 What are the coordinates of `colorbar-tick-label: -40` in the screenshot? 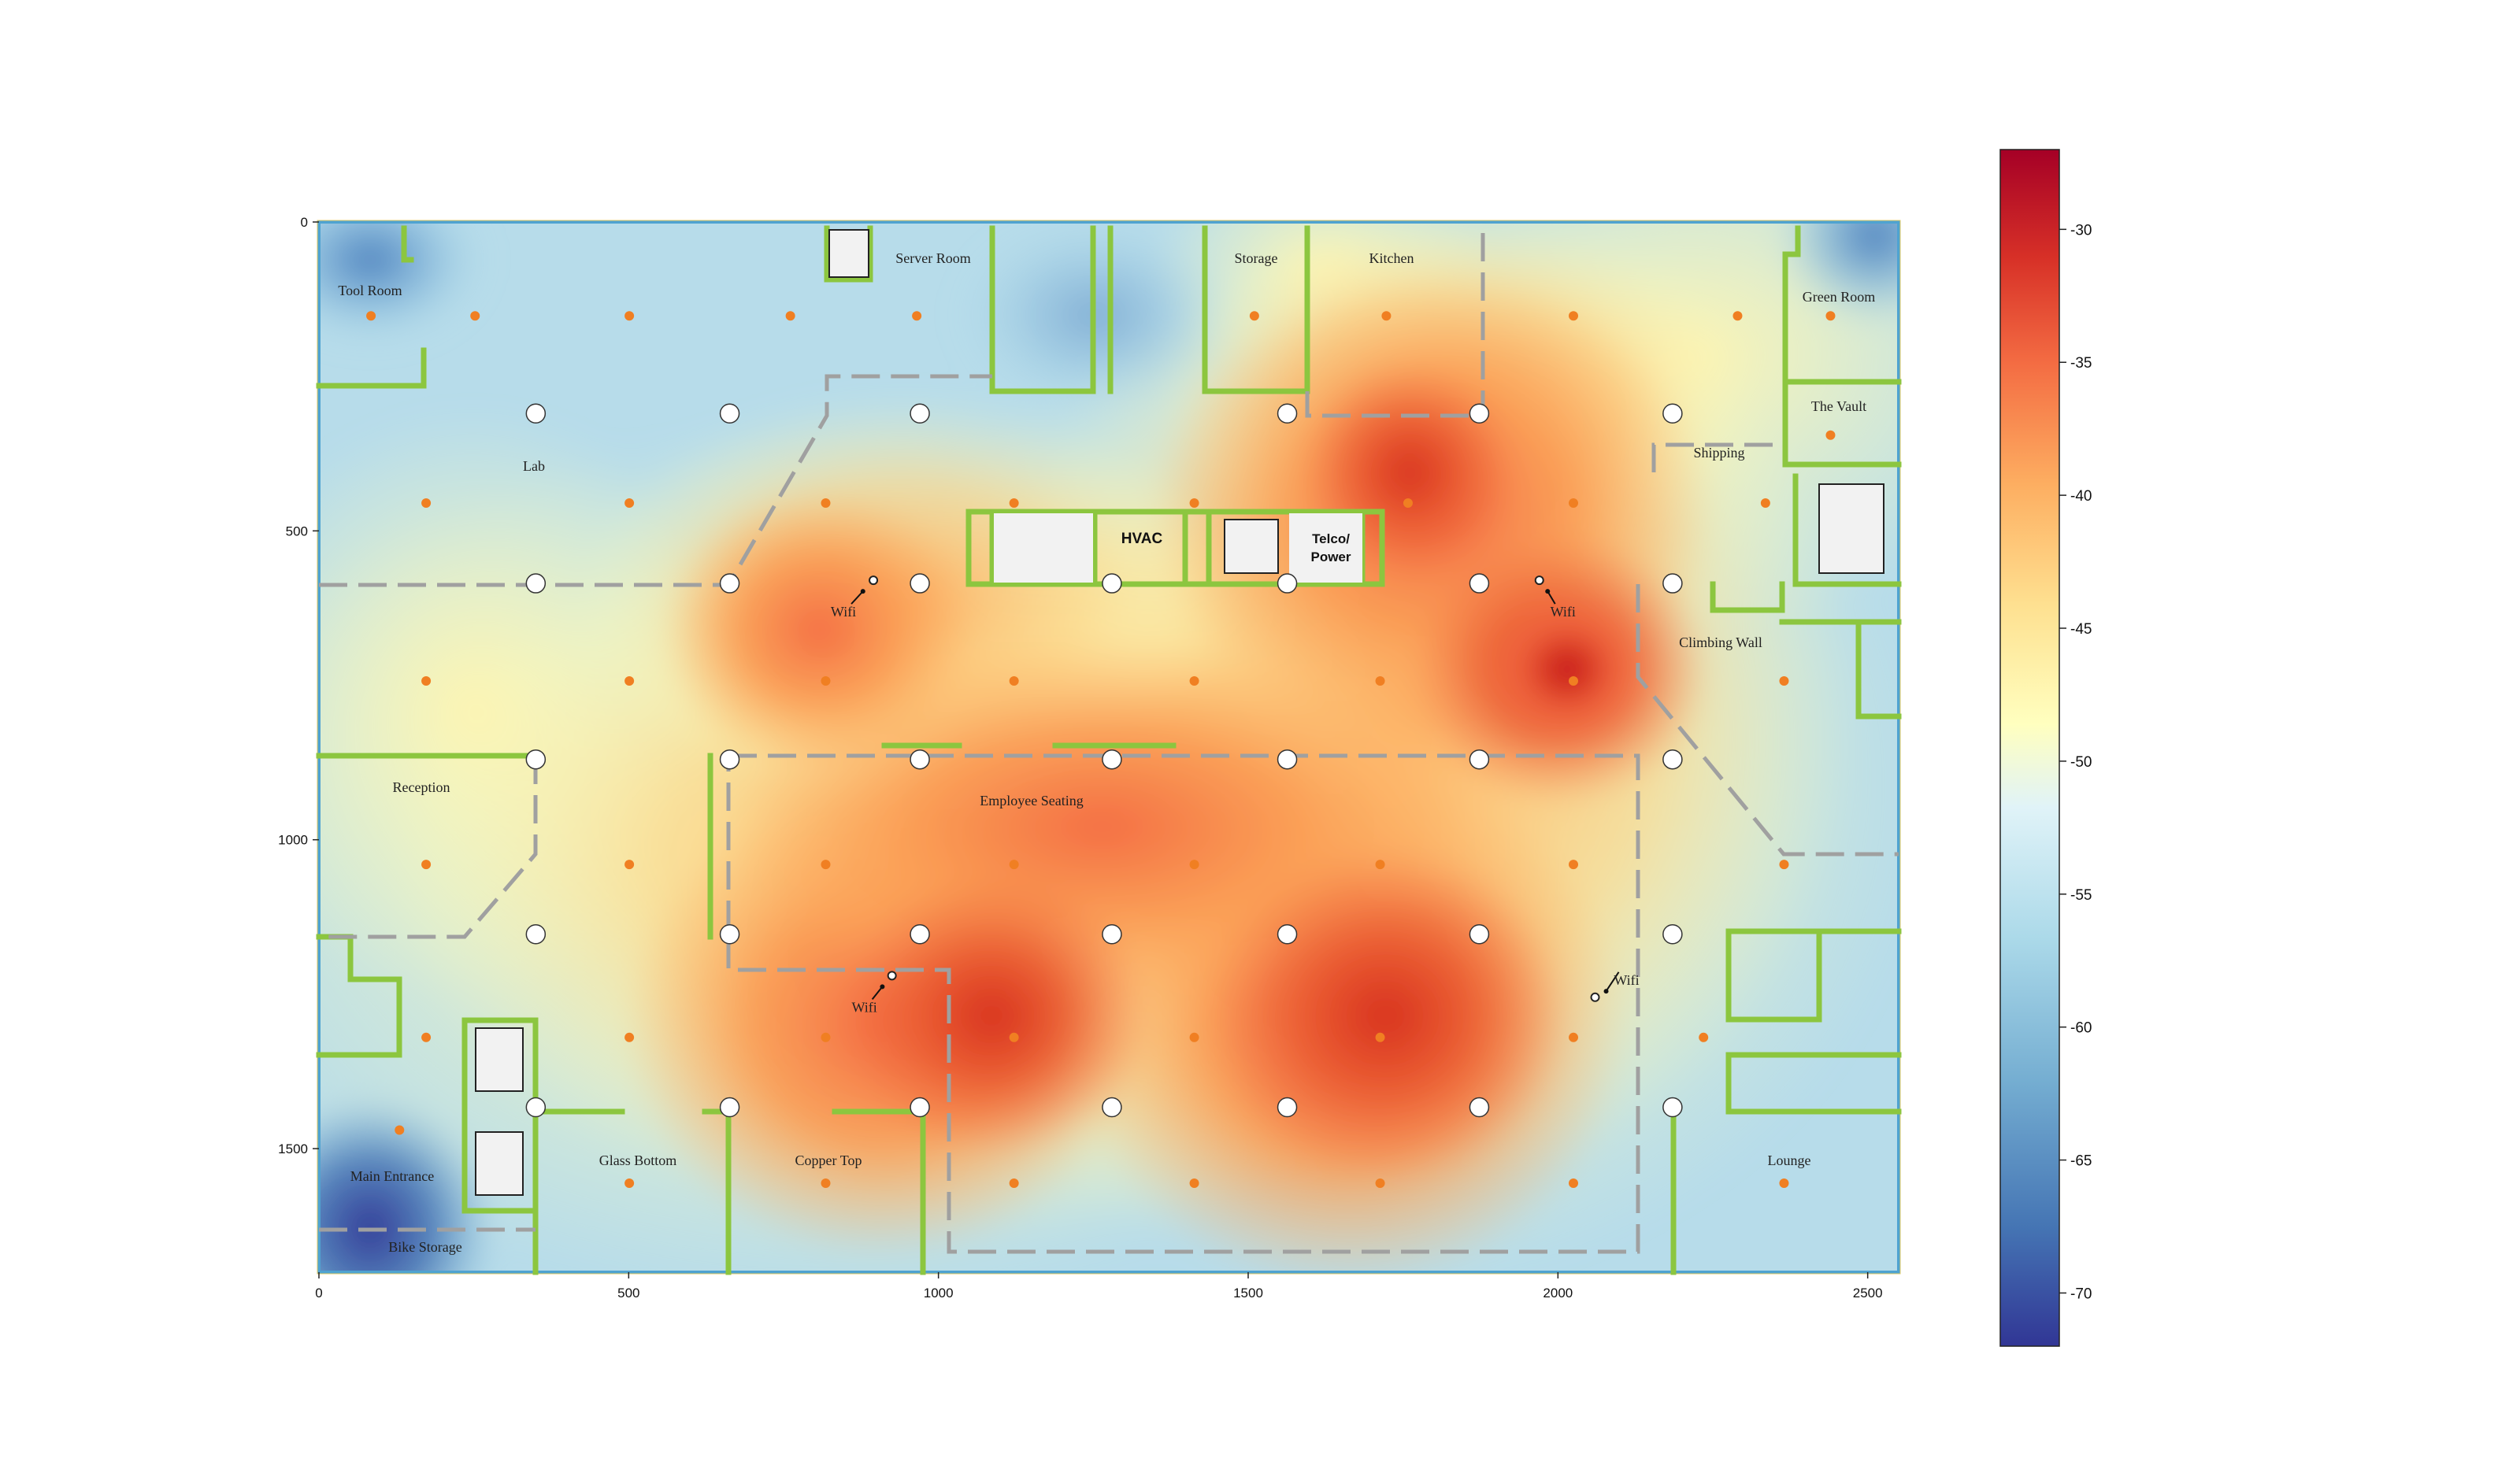 It's located at (2081, 496).